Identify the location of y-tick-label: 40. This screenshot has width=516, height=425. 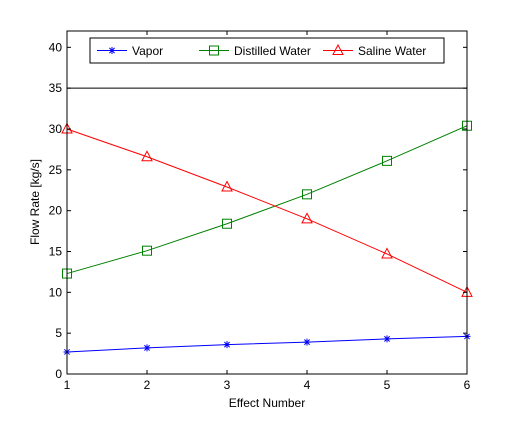
(56, 47).